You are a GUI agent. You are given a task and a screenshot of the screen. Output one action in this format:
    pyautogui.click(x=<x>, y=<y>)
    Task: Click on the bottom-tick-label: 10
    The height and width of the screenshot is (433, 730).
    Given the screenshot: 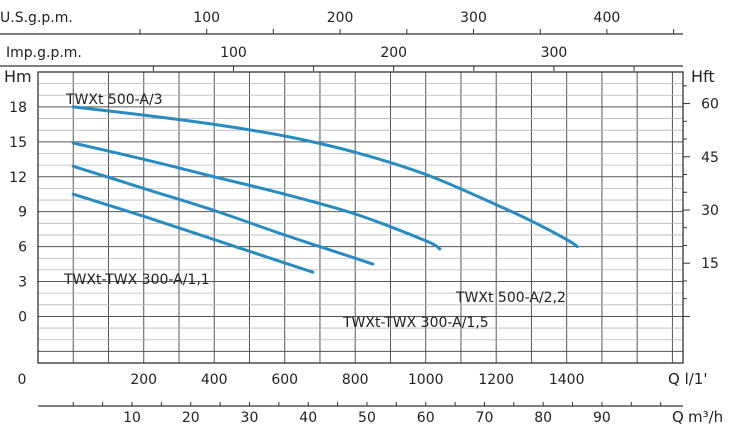 What is the action you would take?
    pyautogui.click(x=132, y=418)
    